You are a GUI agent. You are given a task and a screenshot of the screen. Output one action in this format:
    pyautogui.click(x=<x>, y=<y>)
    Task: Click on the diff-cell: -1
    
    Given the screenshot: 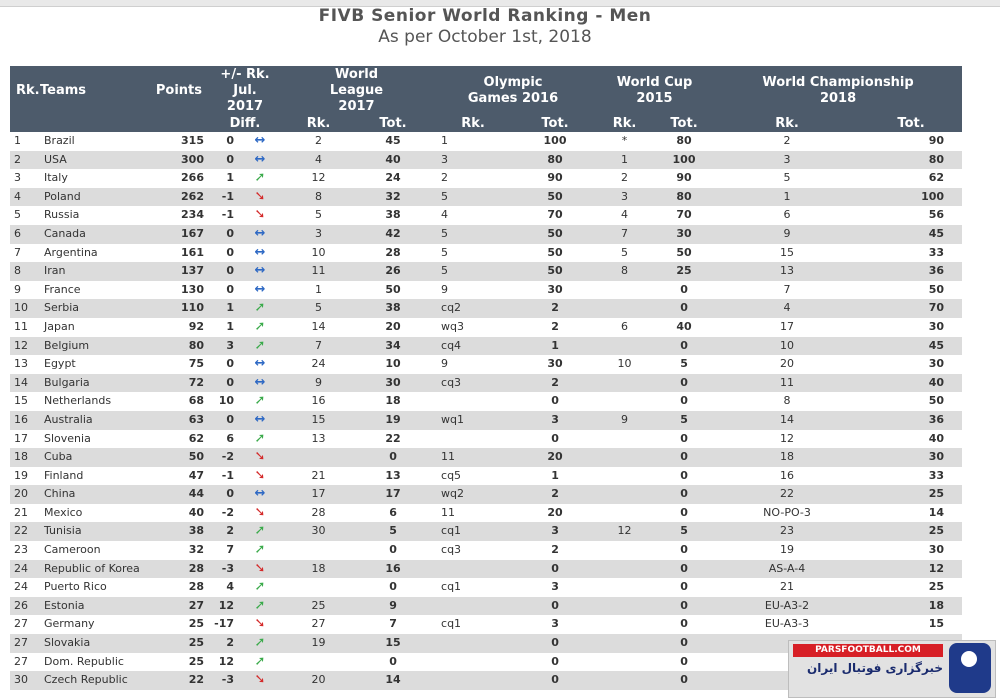 What is the action you would take?
    pyautogui.click(x=223, y=197)
    